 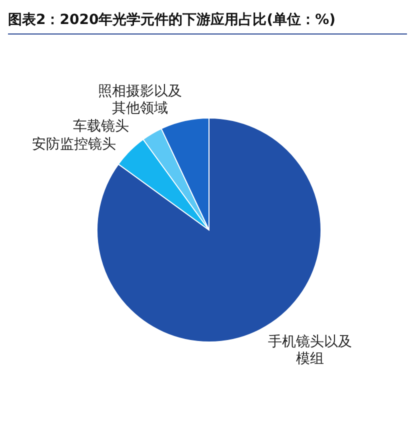 I want to click on slice-label: 照相摄影以及其他领域, so click(x=140, y=100).